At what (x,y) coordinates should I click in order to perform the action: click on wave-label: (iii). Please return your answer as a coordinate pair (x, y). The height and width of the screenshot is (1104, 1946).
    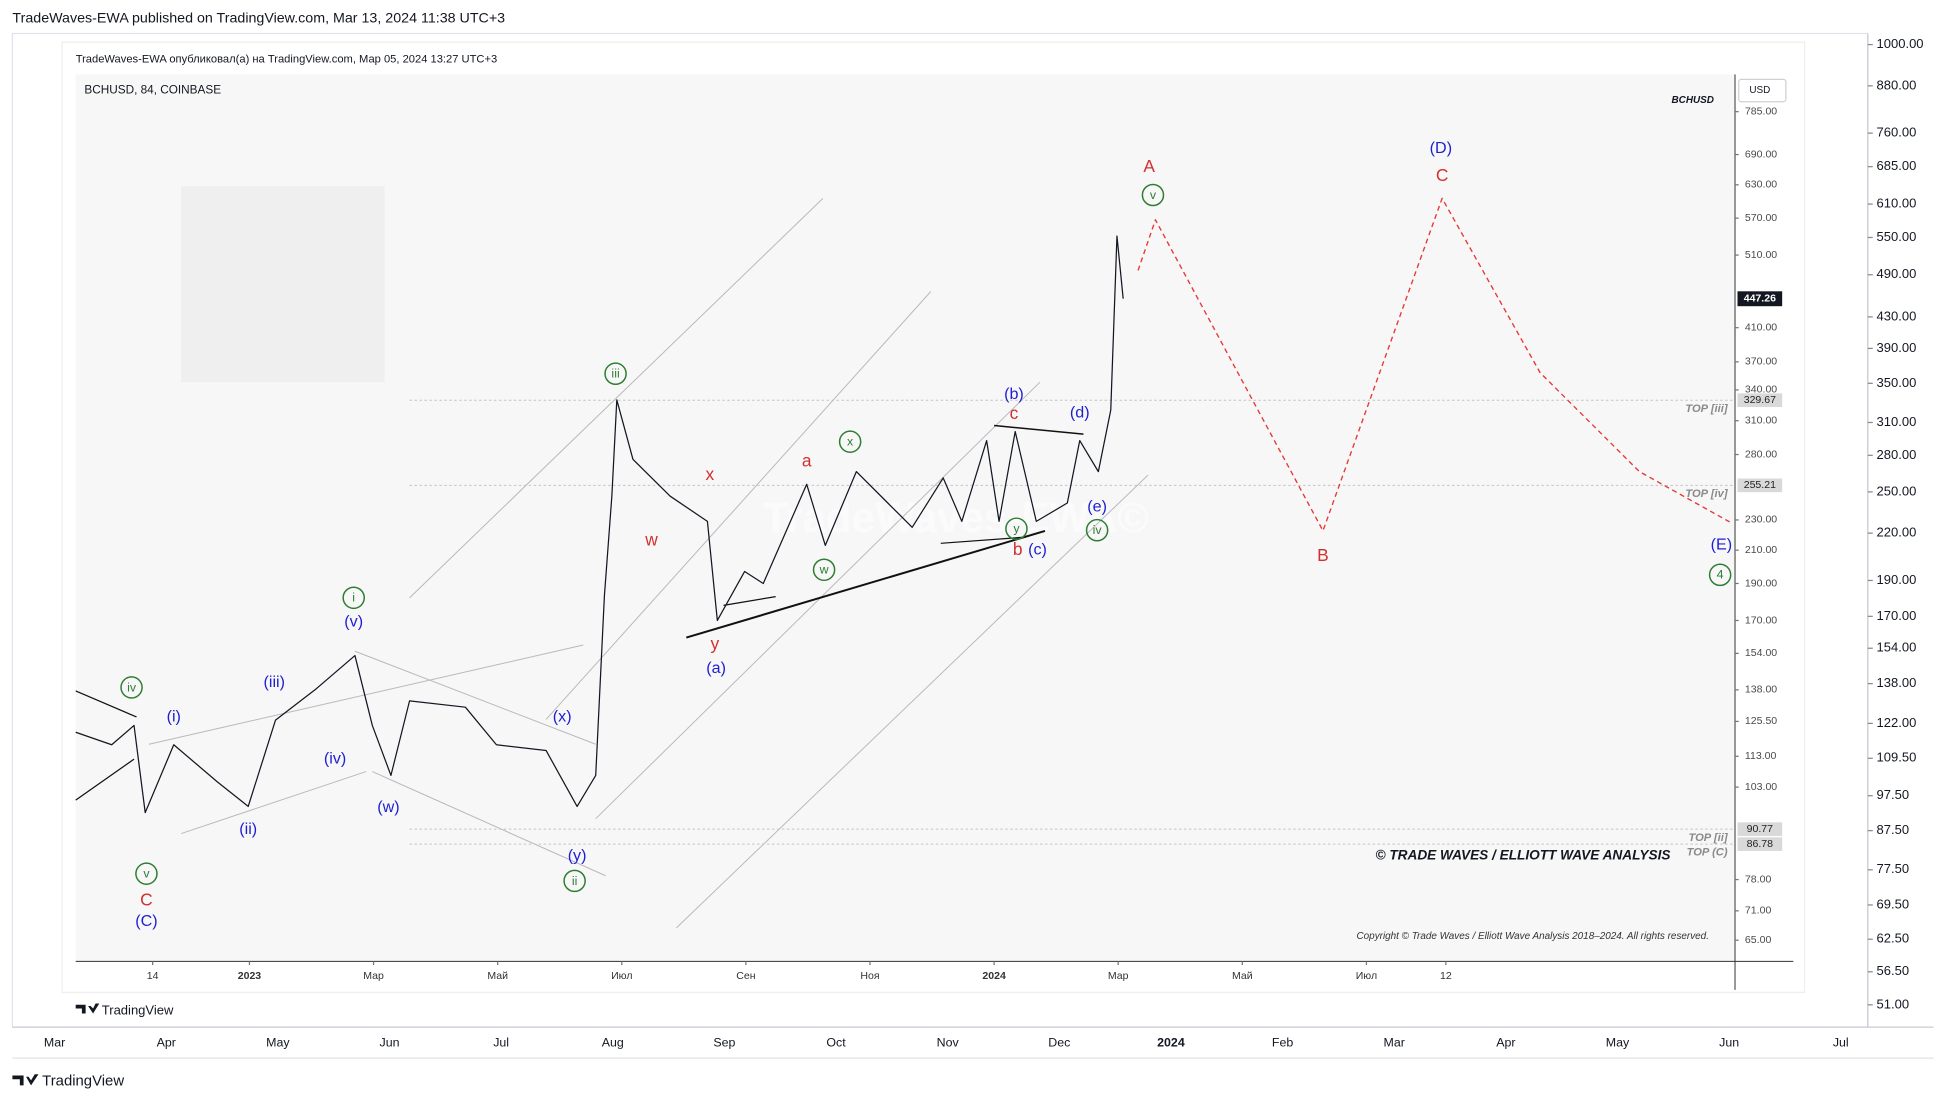
    Looking at the image, I should click on (274, 682).